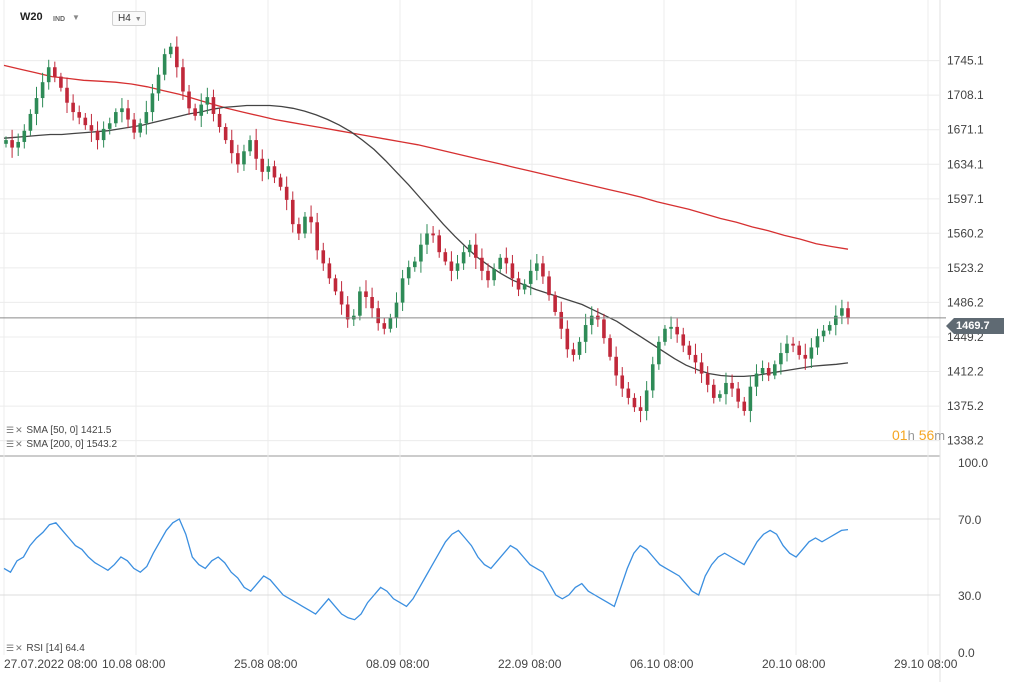 This screenshot has height=682, width=1018. I want to click on rsi-value: 64.4, so click(75, 648).